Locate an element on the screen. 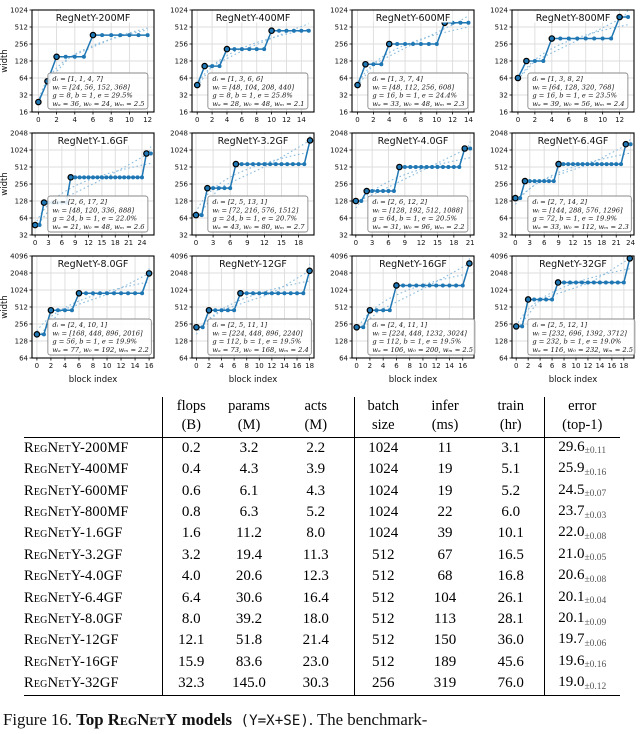 Image resolution: width=642 pixels, height=734 pixels. svg-text: dᵢ = [2, 4, 10, 1] is located at coordinates (79, 325).